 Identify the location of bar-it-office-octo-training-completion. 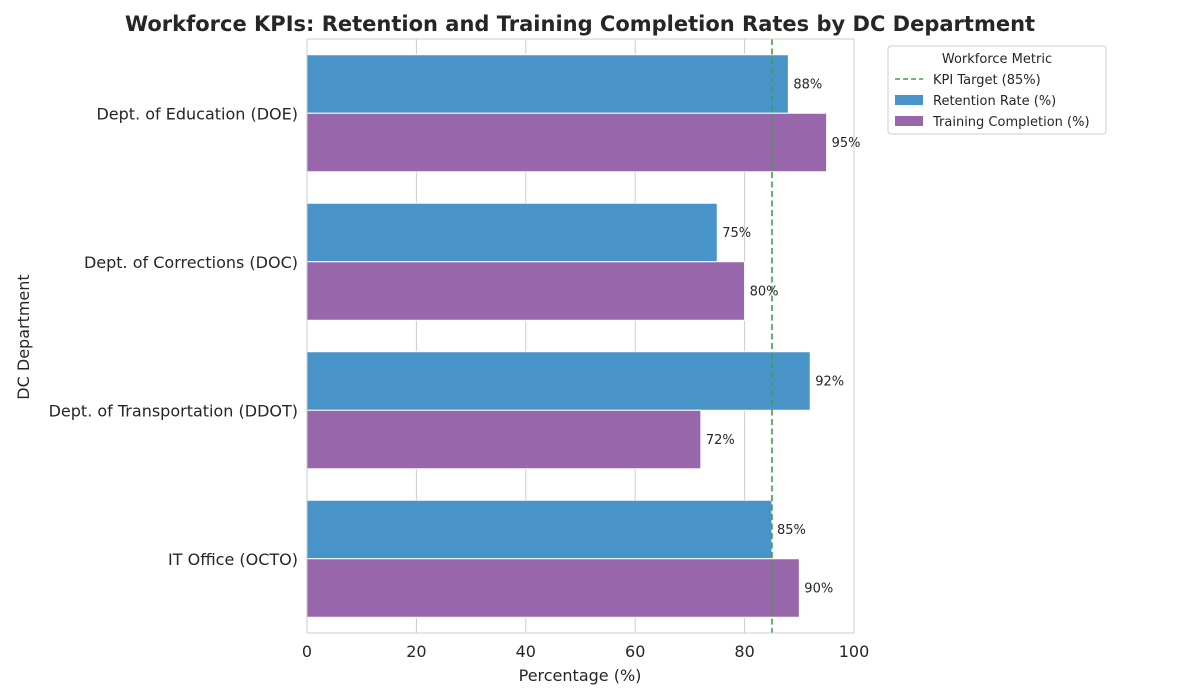
(553, 588).